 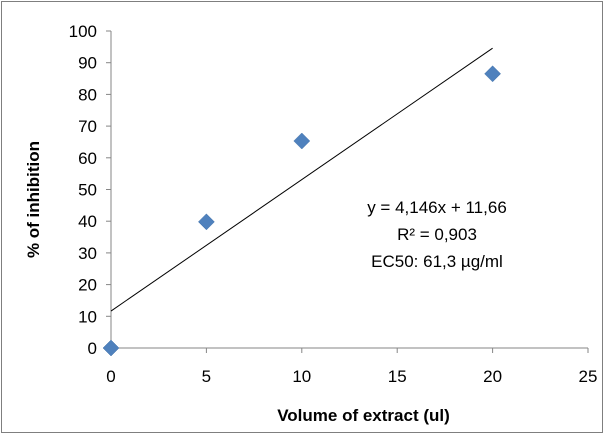 What do you see at coordinates (437, 261) in the screenshot?
I see `annotation-line: EC50: 61,3 µg/ml` at bounding box center [437, 261].